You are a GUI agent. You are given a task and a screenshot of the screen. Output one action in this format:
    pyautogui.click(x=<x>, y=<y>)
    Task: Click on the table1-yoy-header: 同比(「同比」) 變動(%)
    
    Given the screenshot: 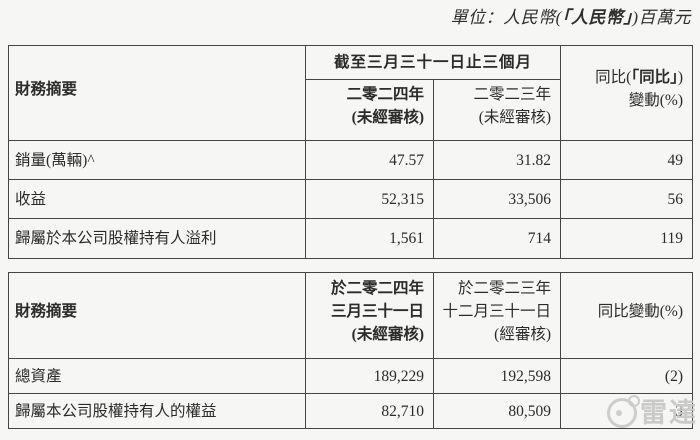 What is the action you would take?
    pyautogui.click(x=627, y=93)
    